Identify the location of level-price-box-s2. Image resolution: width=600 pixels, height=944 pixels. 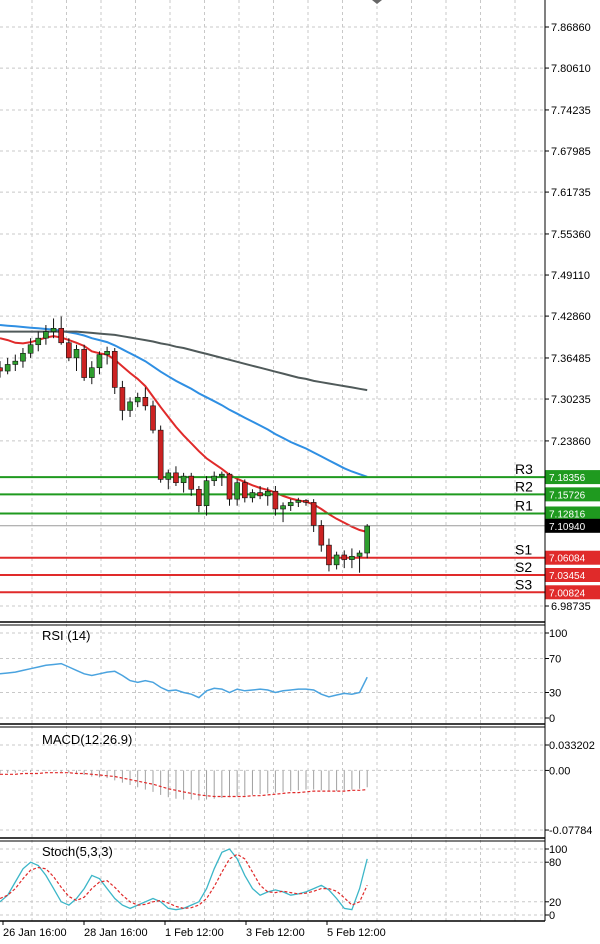
(572, 574).